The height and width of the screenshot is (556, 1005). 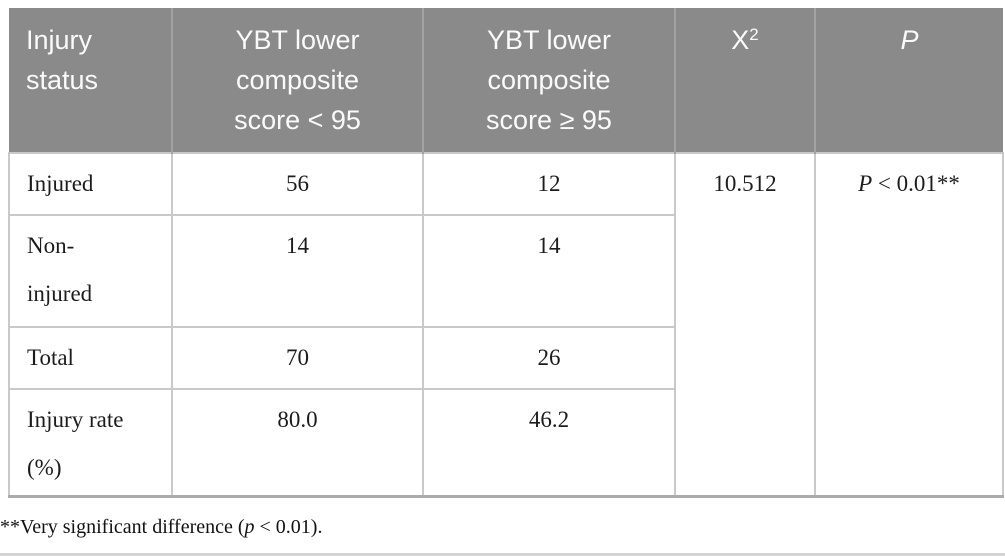 What do you see at coordinates (549, 358) in the screenshot?
I see `cell-total-ge95: 26` at bounding box center [549, 358].